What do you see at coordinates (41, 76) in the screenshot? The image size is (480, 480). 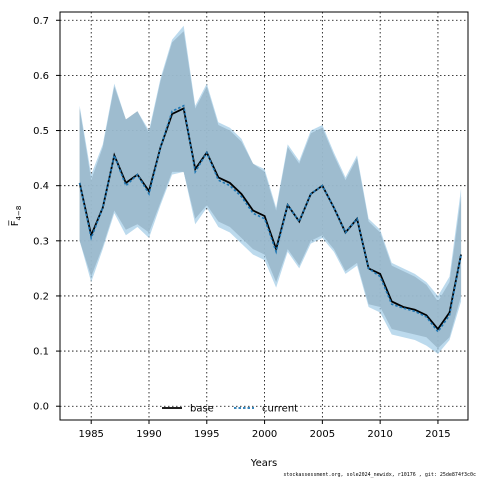 I see `y-tick-label: 0.6` at bounding box center [41, 76].